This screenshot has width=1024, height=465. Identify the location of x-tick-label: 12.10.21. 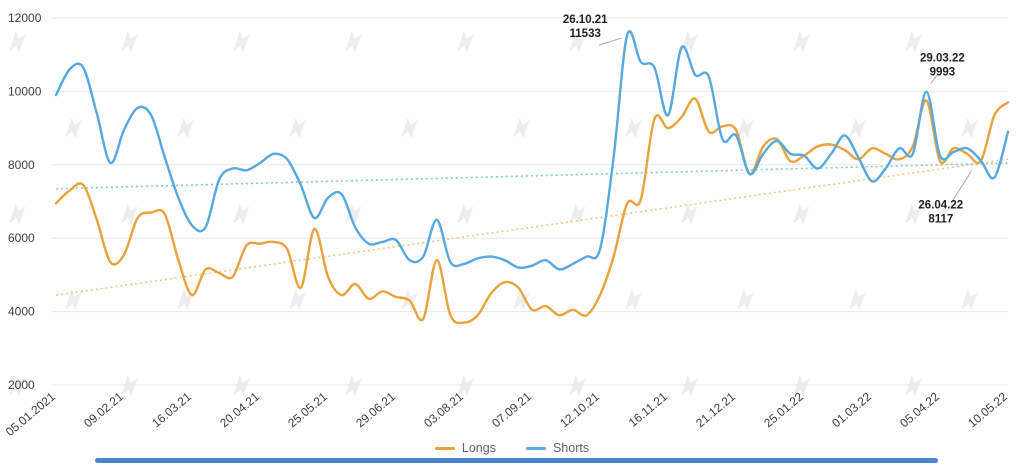
(579, 409).